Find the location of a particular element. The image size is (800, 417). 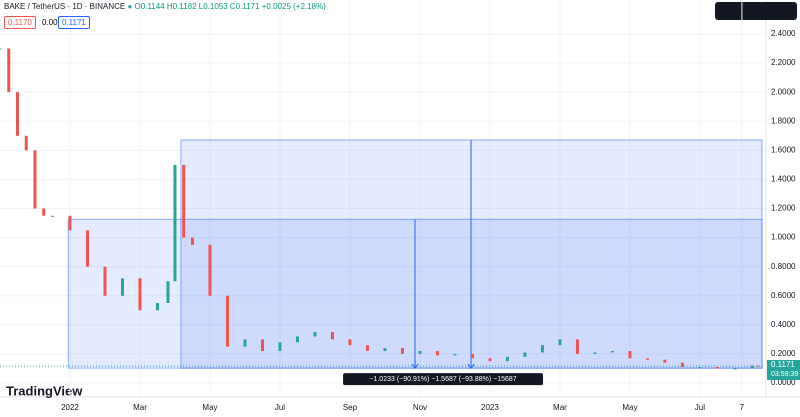

y-tick-label: 1.2000 is located at coordinates (783, 208).